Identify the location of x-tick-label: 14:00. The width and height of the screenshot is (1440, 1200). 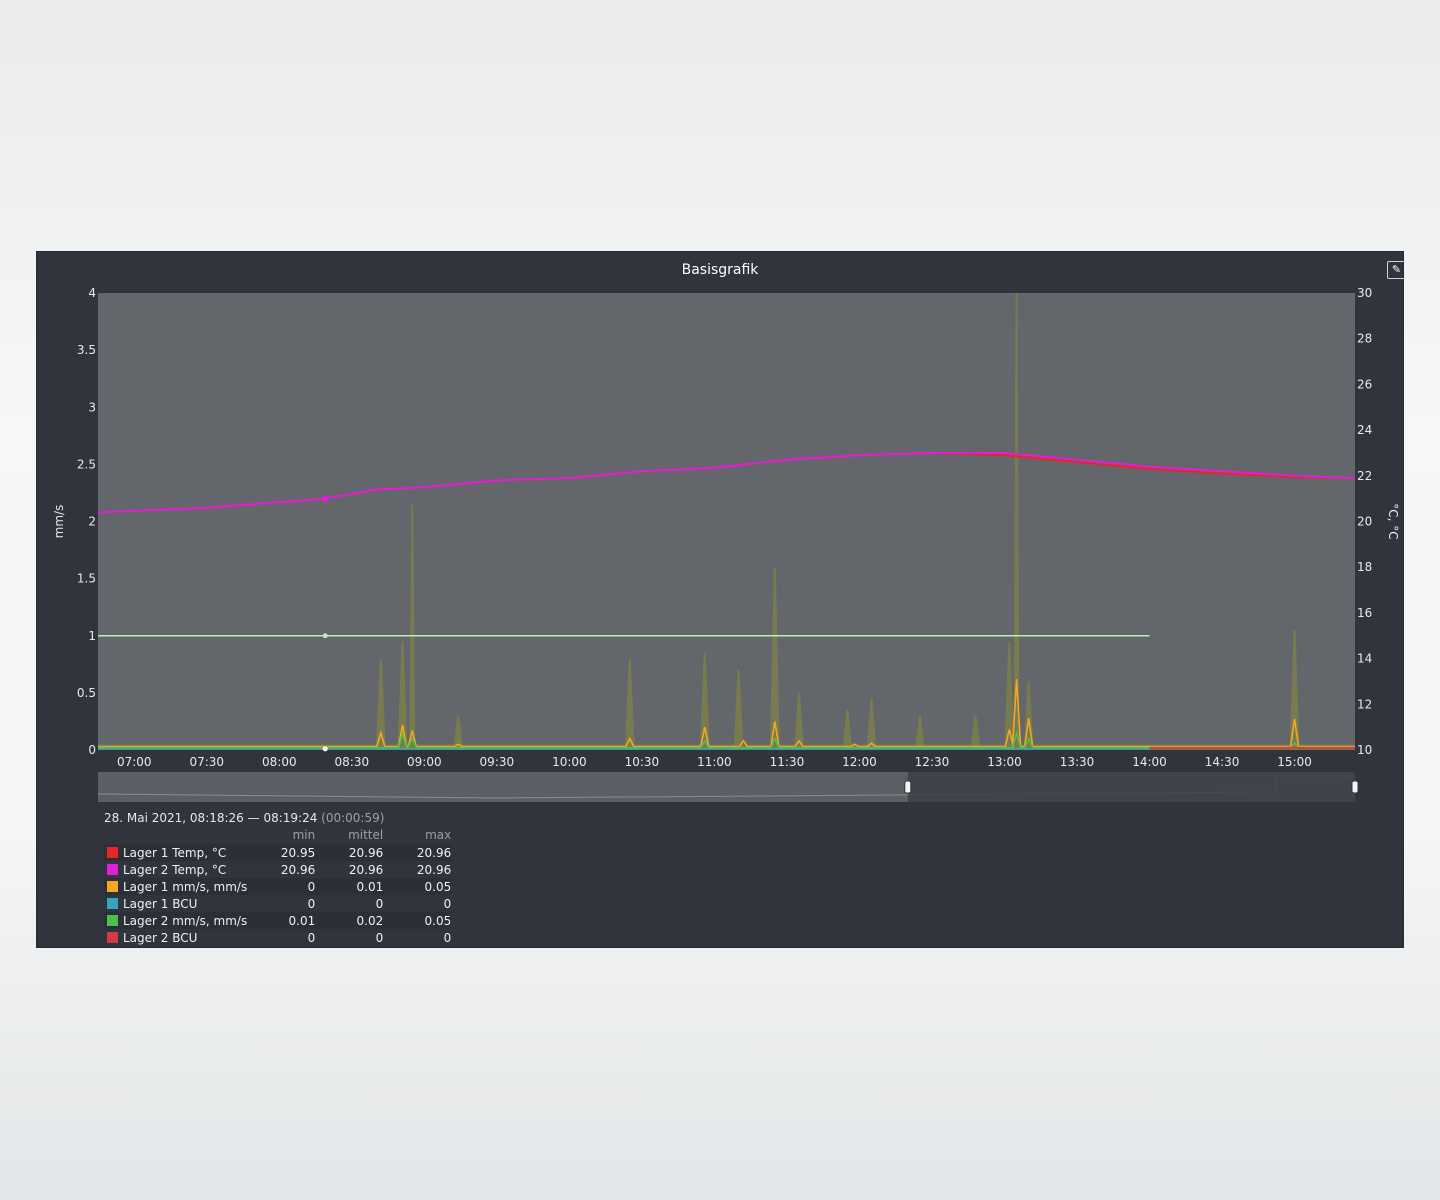
(1149, 762).